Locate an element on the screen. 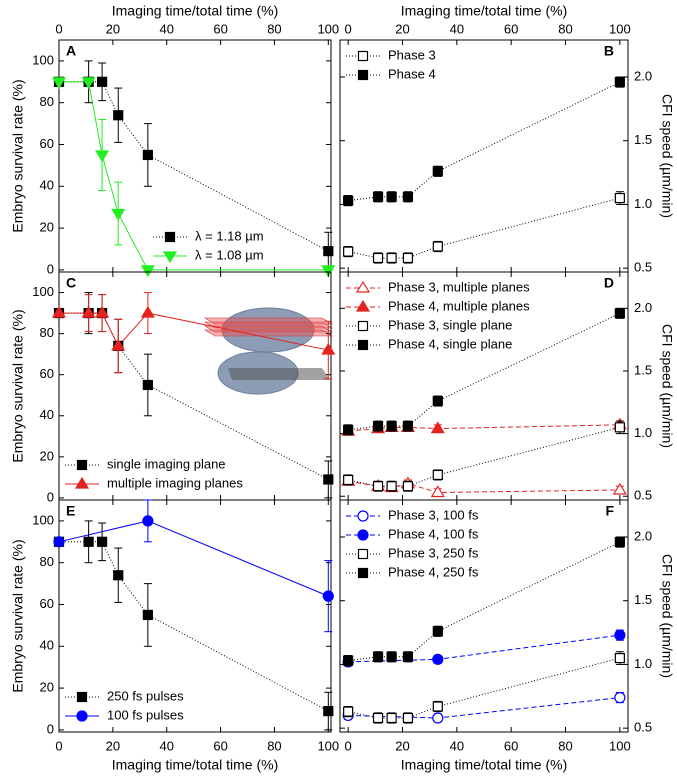  legend-label: Phase 4, 100 fs is located at coordinates (433, 533).